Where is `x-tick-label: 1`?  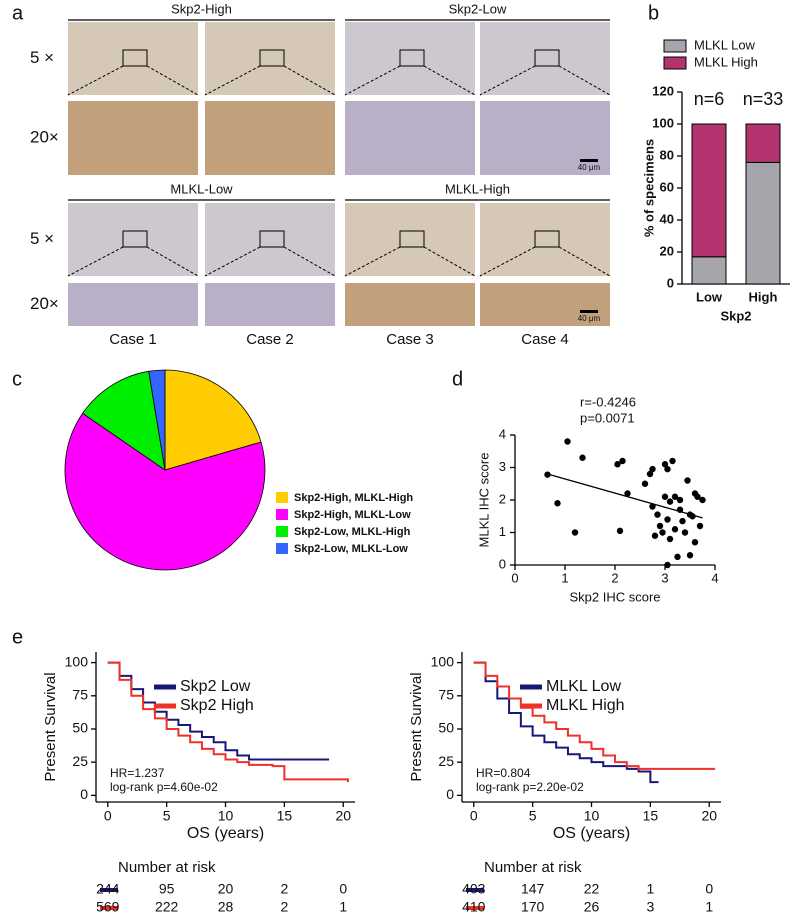 x-tick-label: 1 is located at coordinates (564, 577).